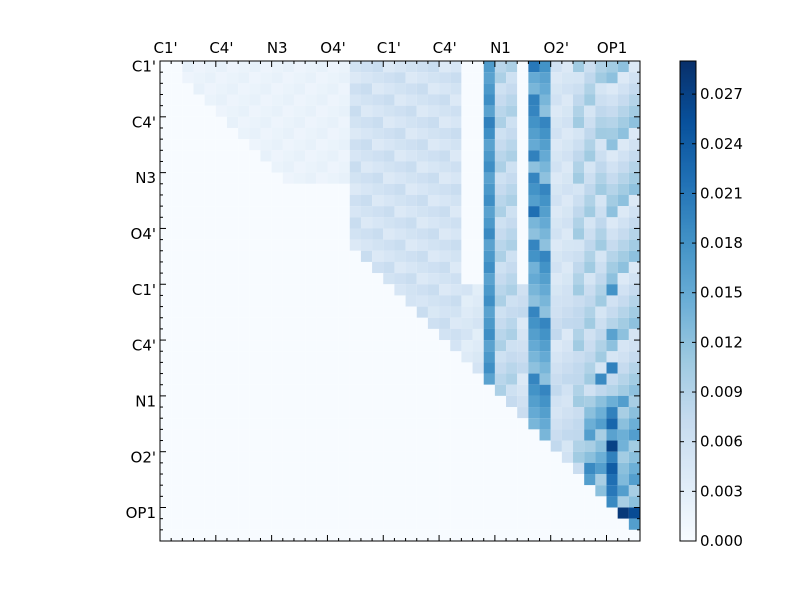 This screenshot has width=800, height=604. Describe the element at coordinates (556, 48) in the screenshot. I see `x-tick-label: O2'` at that location.